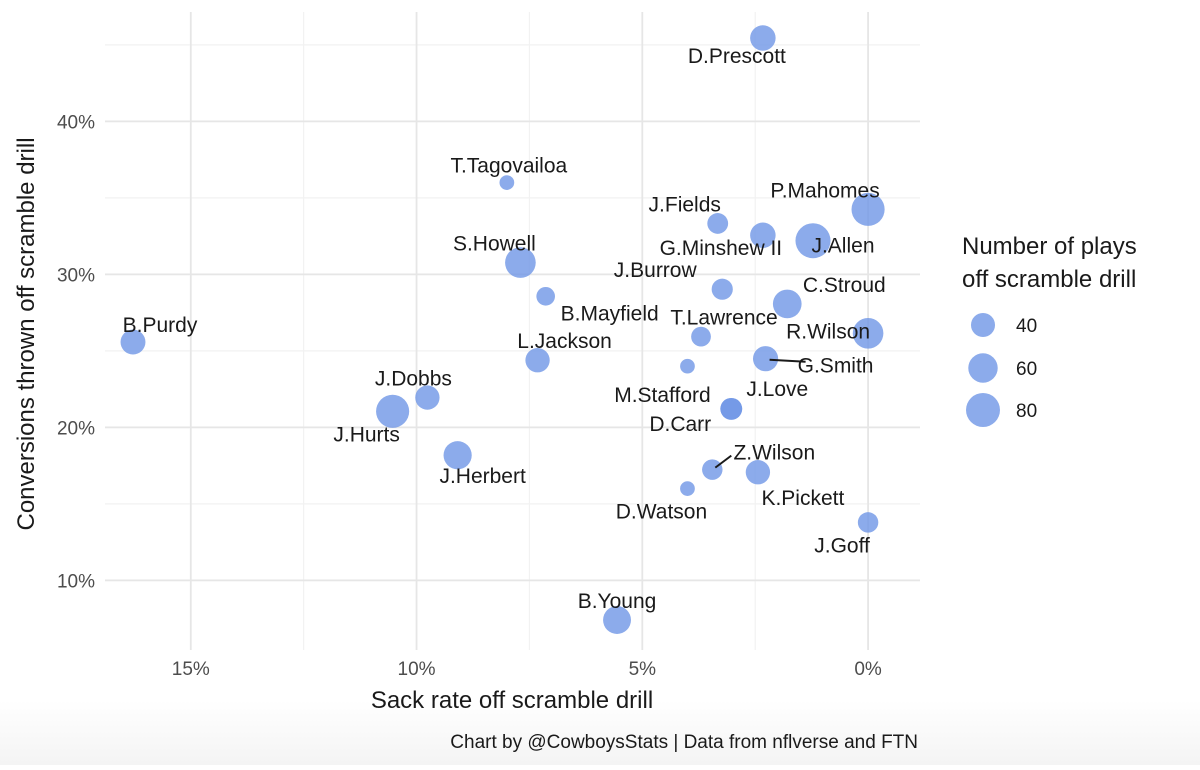 The width and height of the screenshot is (1200, 770). What do you see at coordinates (457, 455) in the screenshot?
I see `point-j-herbert` at bounding box center [457, 455].